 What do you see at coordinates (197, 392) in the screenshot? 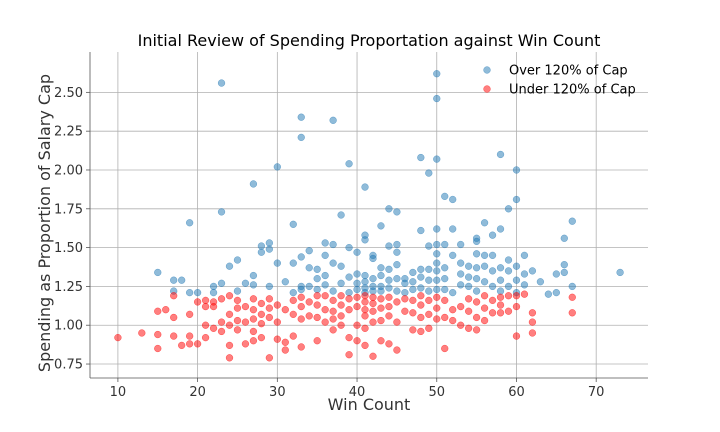
I see `x-tick-label: 20` at bounding box center [197, 392].